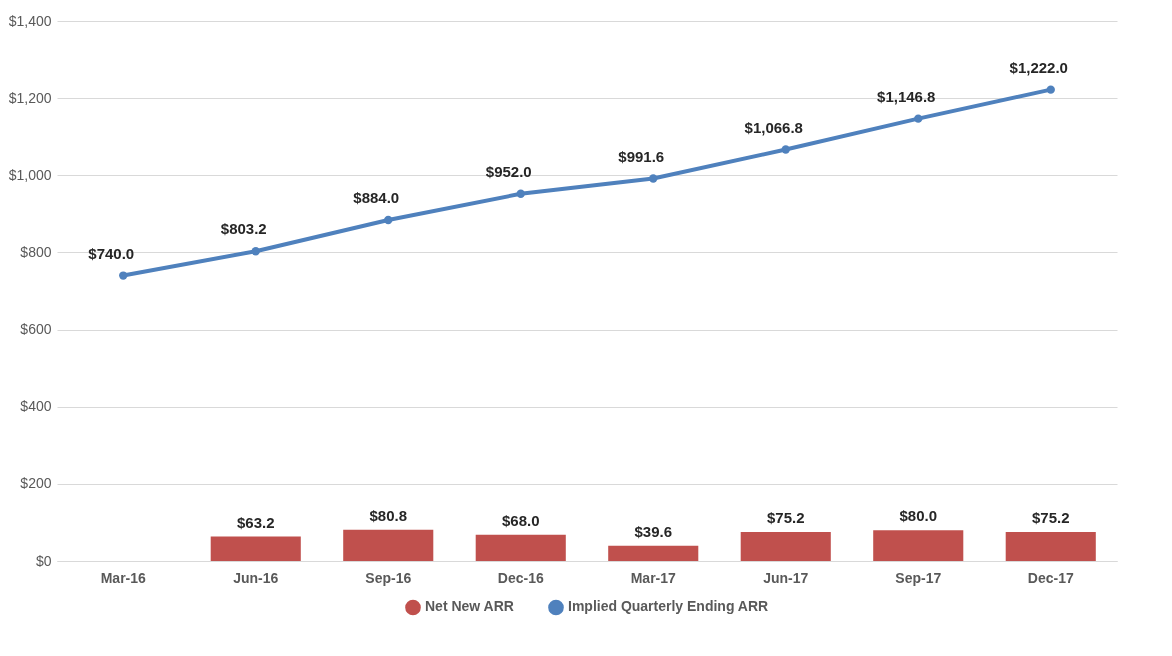  What do you see at coordinates (36, 406) in the screenshot?
I see `y-tick-label: $400` at bounding box center [36, 406].